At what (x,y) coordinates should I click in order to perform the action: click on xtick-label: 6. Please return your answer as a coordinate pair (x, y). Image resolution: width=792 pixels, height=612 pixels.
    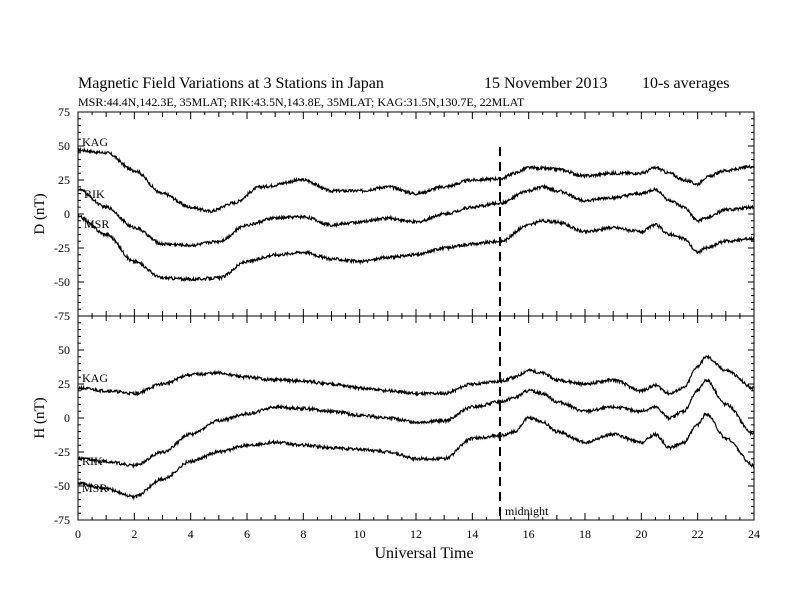
    Looking at the image, I should click on (247, 534).